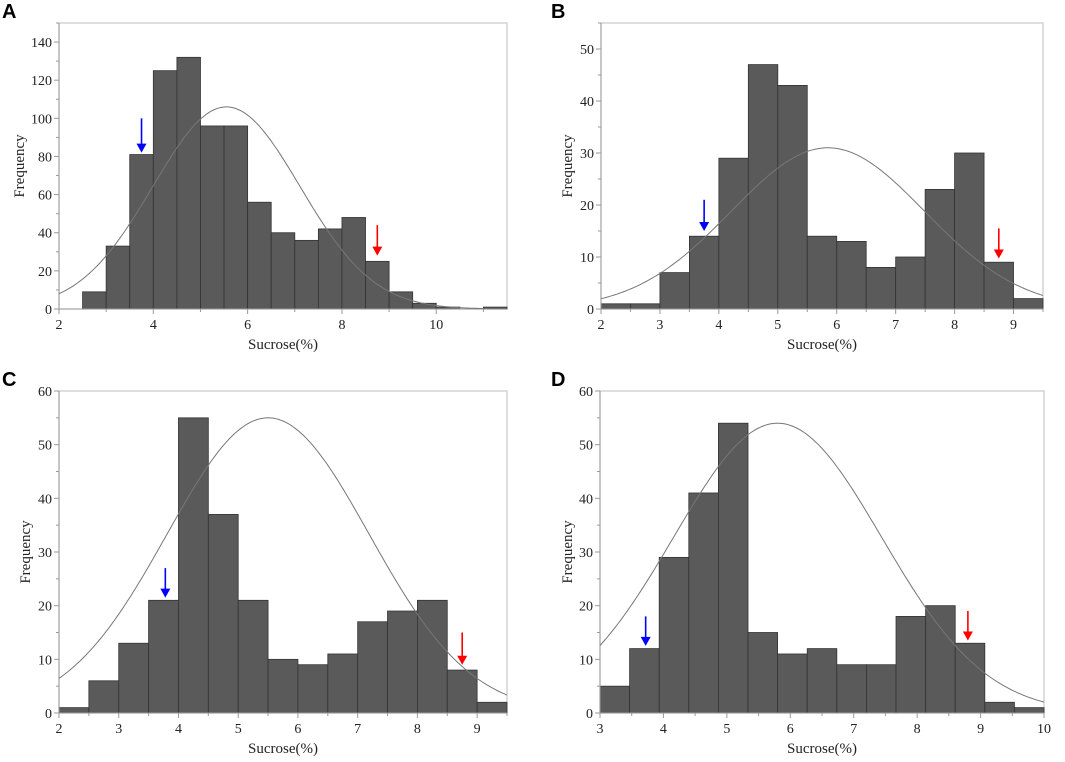 Image resolution: width=1065 pixels, height=762 pixels. Describe the element at coordinates (45, 157) in the screenshot. I see `y-tick-label: 80` at that location.